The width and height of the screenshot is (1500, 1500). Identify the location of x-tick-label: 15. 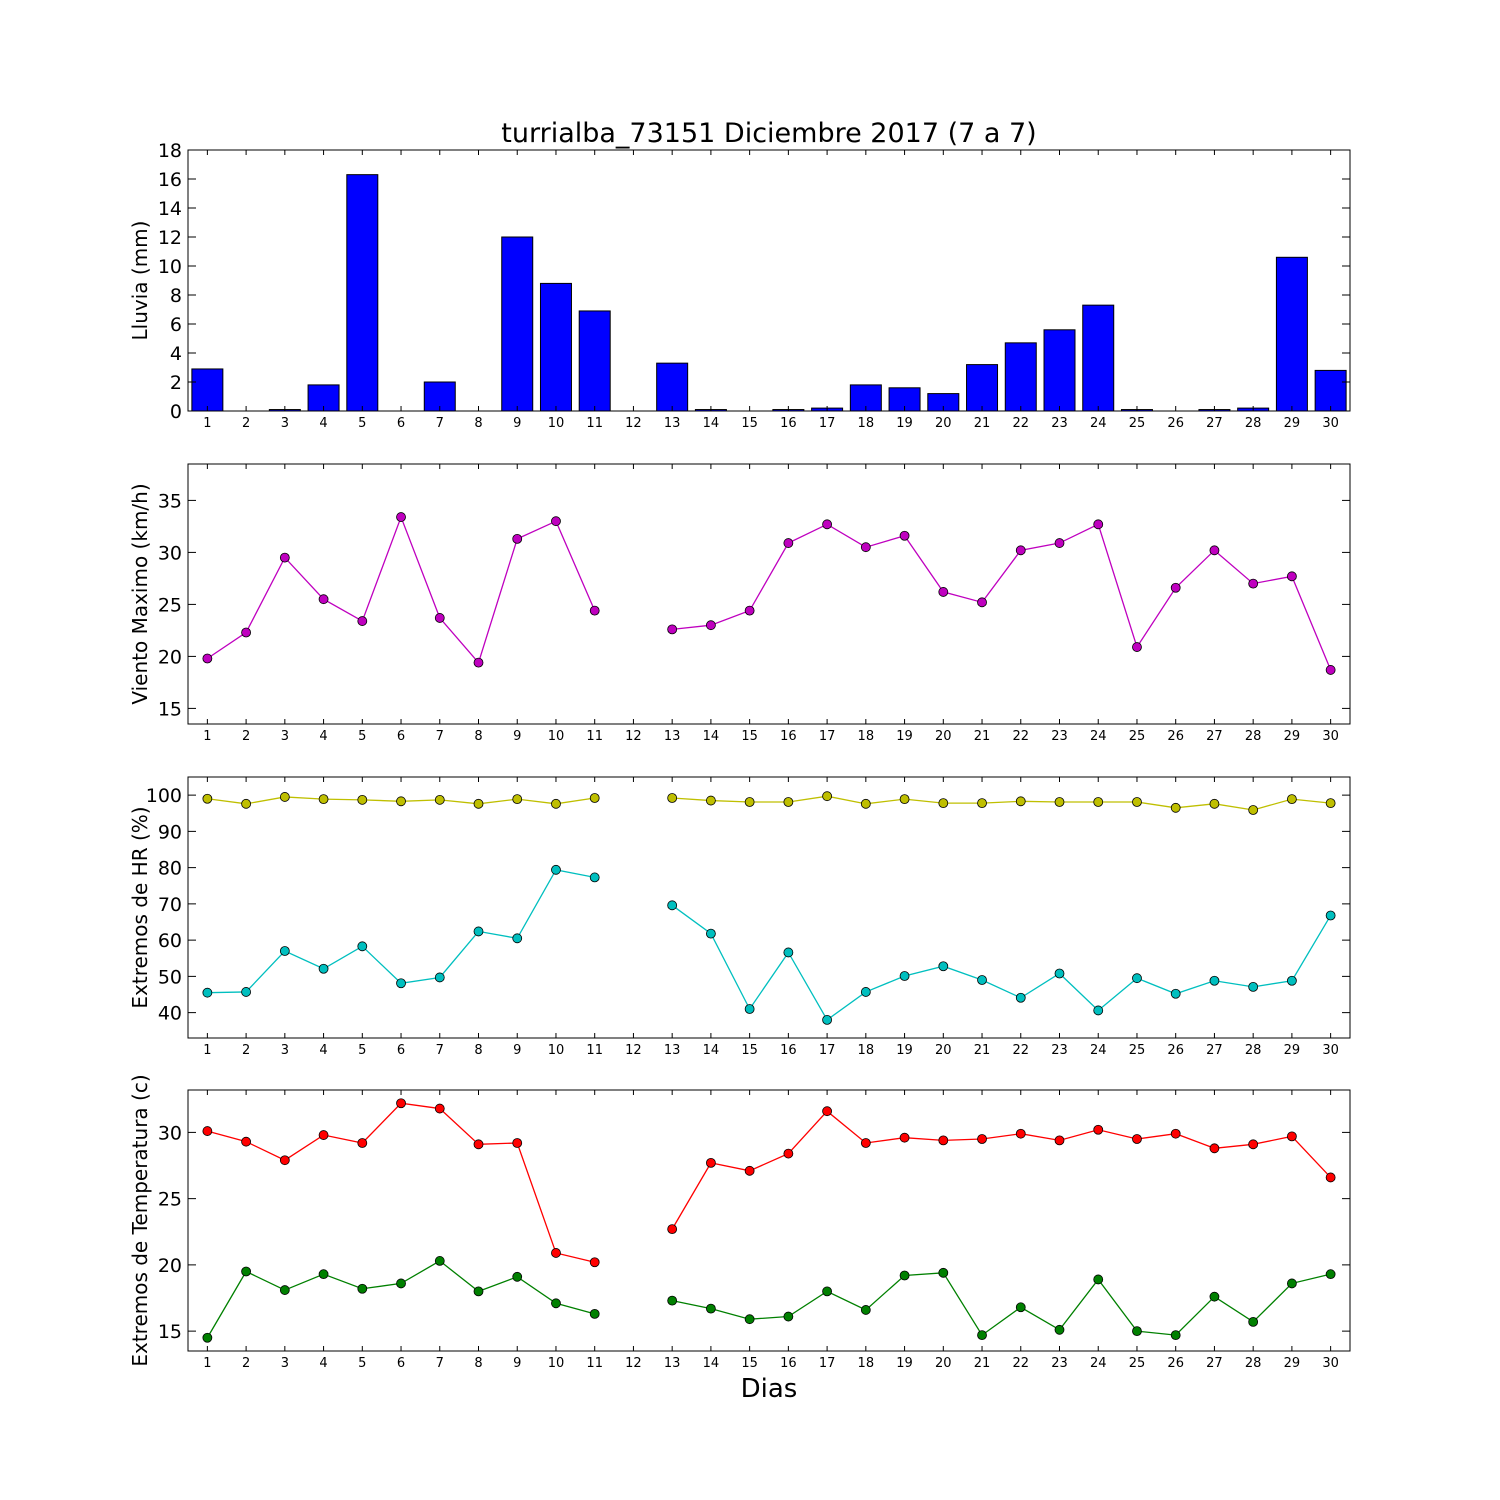
(749, 1050).